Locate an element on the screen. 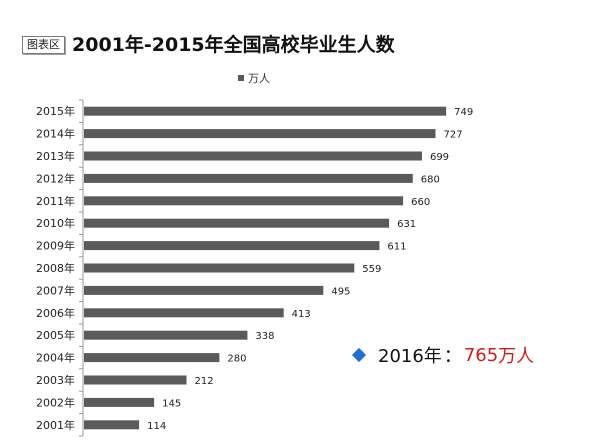  data-label: 611 is located at coordinates (396, 247).